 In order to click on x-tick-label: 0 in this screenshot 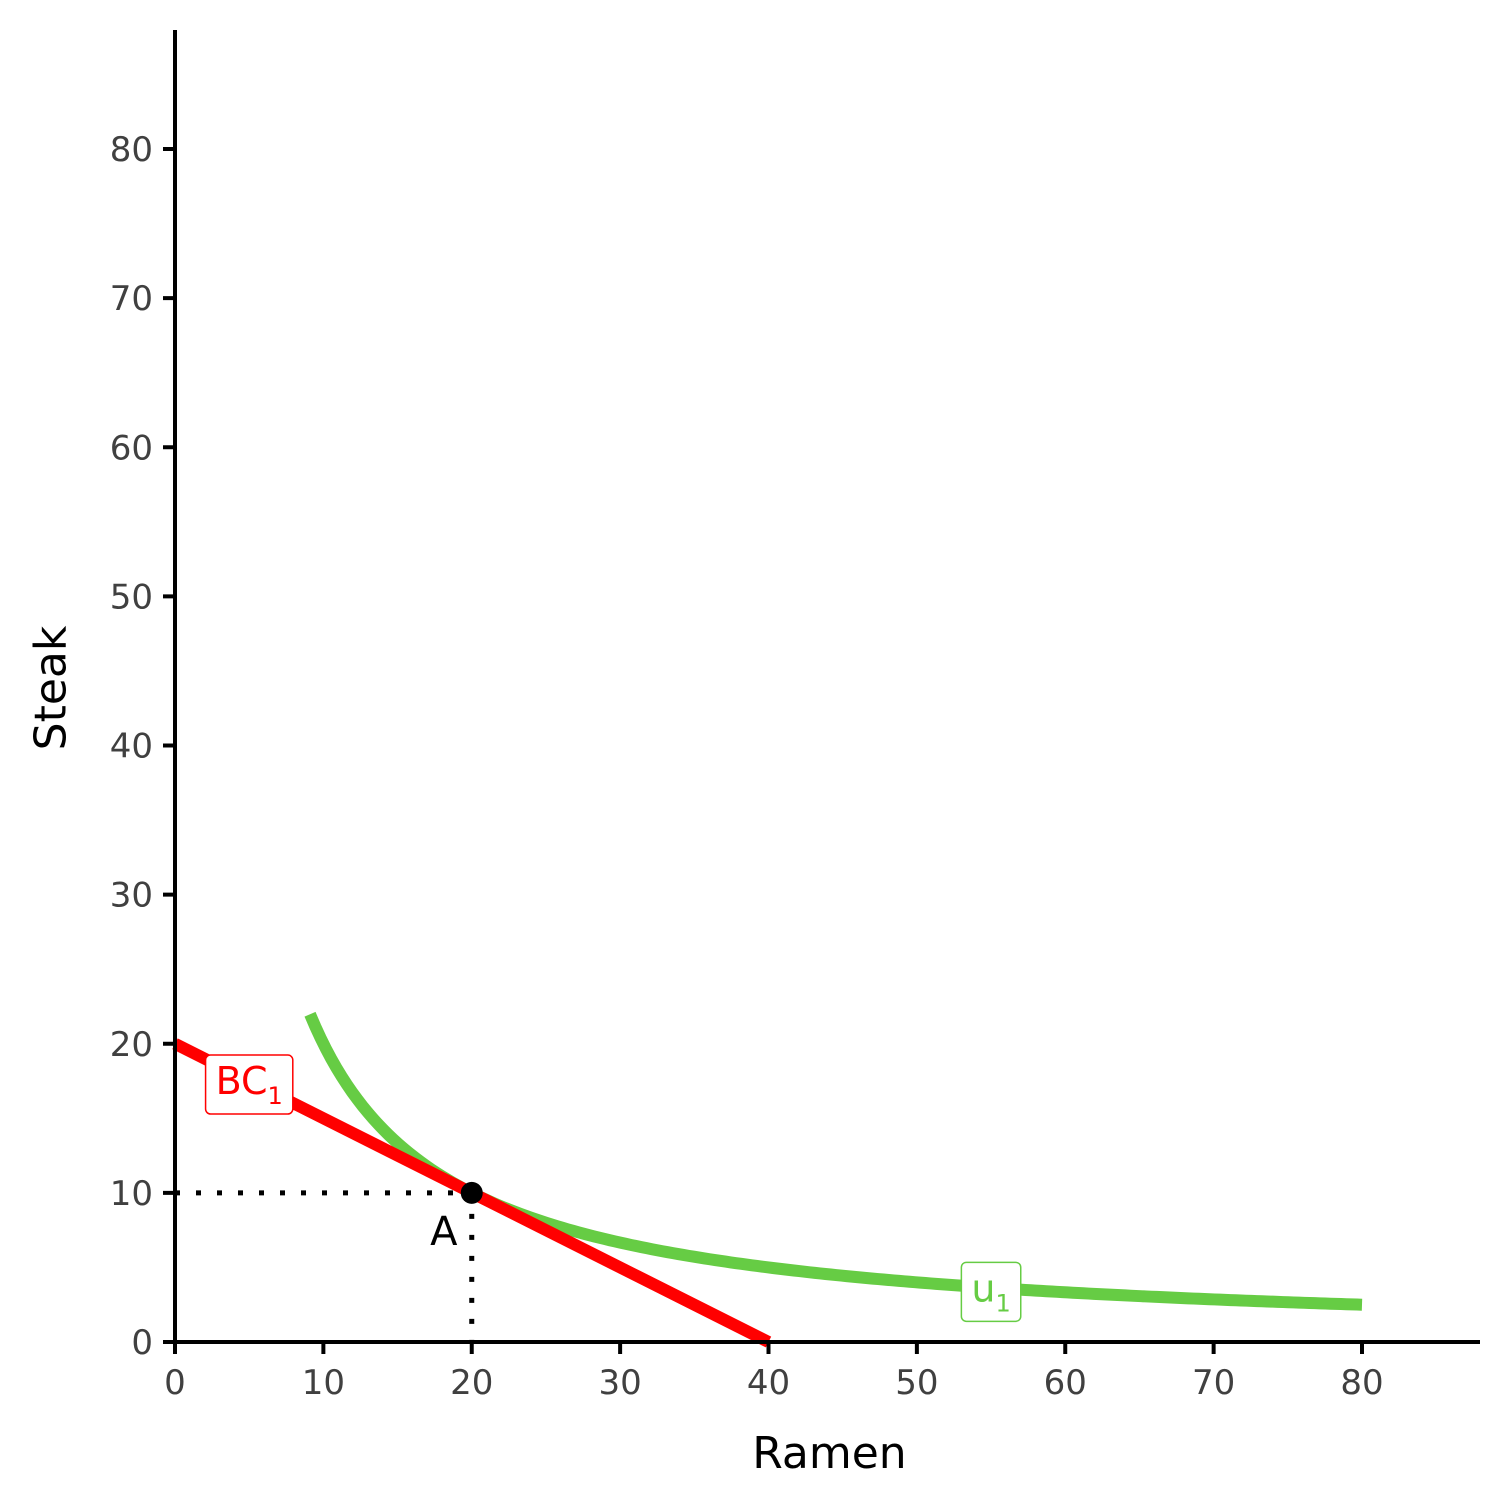, I will do `click(175, 1383)`.